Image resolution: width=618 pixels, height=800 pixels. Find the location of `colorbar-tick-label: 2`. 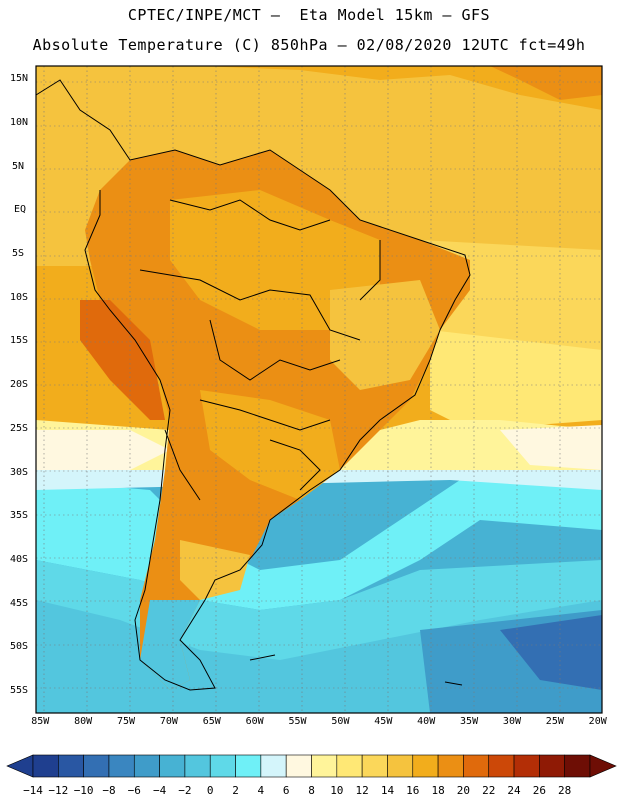

colorbar-tick-label: 2 is located at coordinates (235, 790).